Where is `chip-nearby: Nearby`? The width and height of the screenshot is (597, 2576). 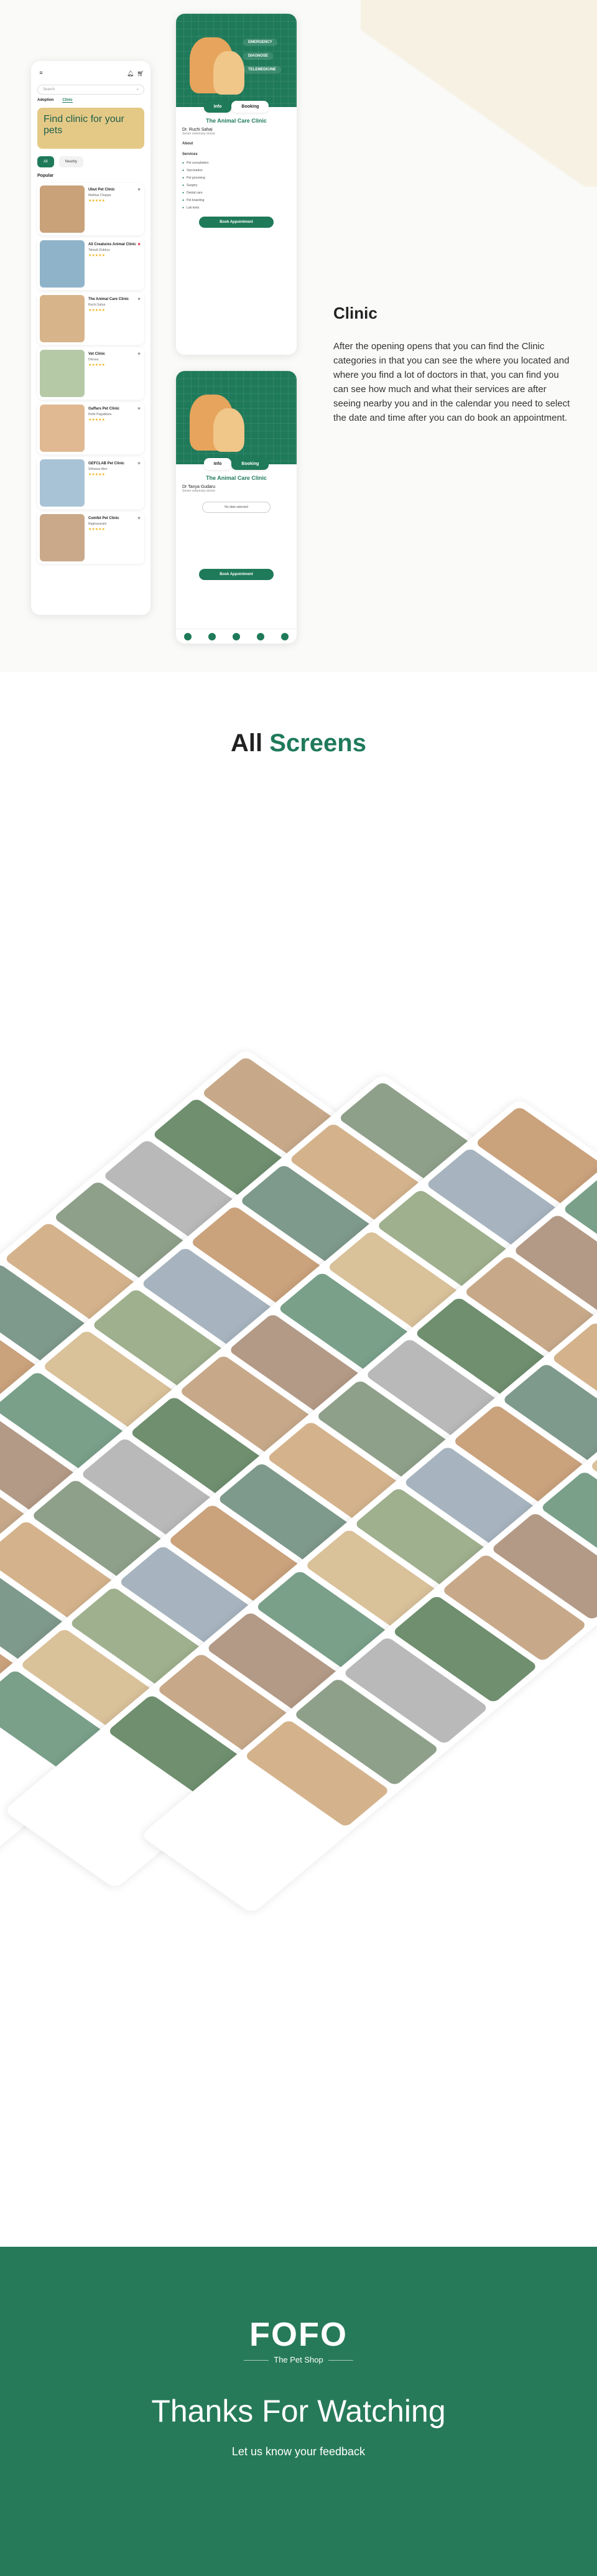
chip-nearby: Nearby is located at coordinates (71, 161).